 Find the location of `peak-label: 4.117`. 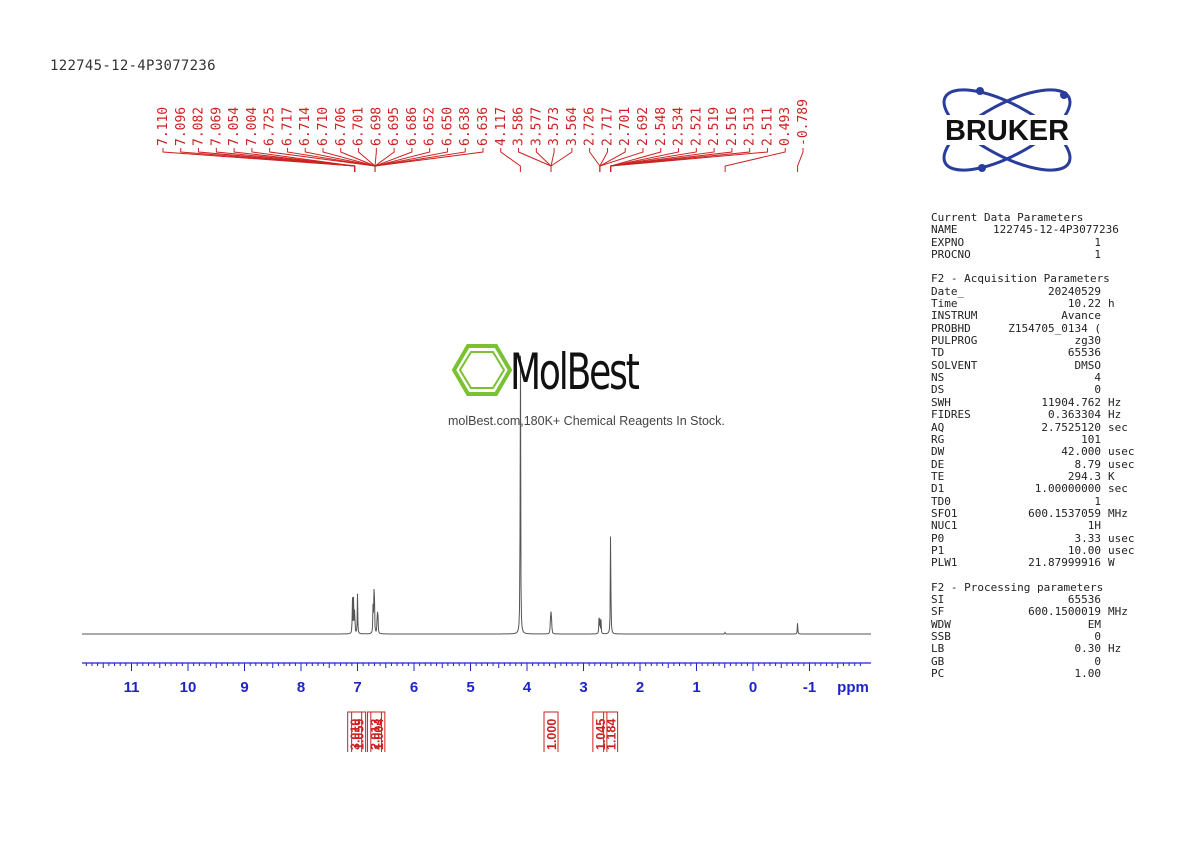

peak-label: 4.117 is located at coordinates (501, 126).